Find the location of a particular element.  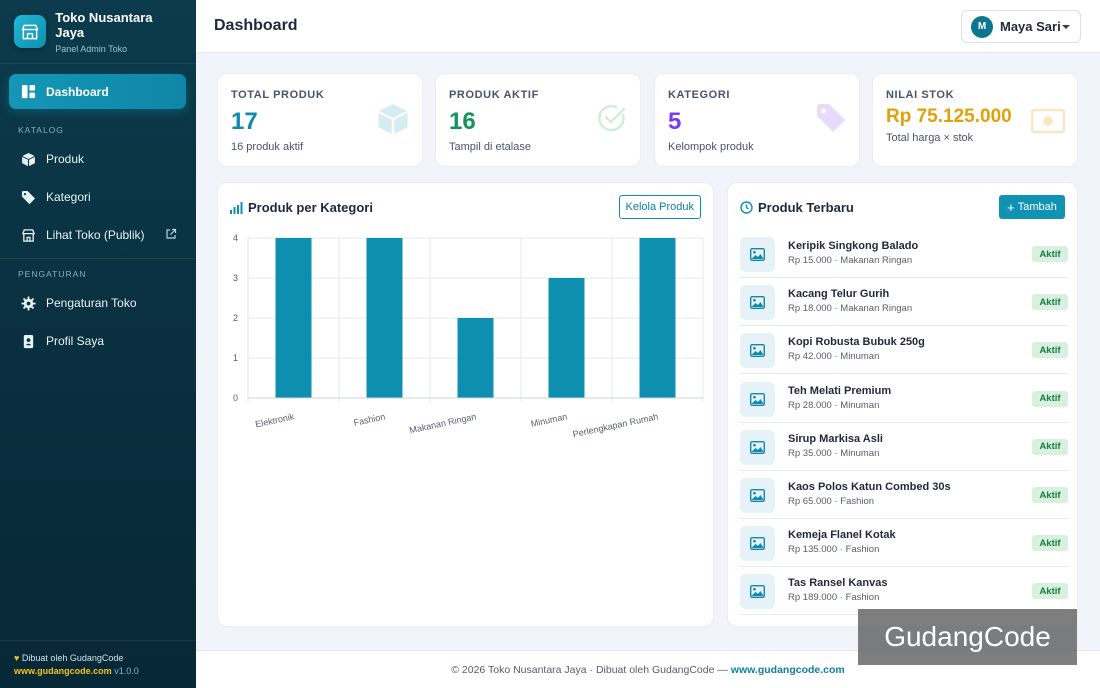

stat-value: Rp 75.125.000 is located at coordinates (949, 116).